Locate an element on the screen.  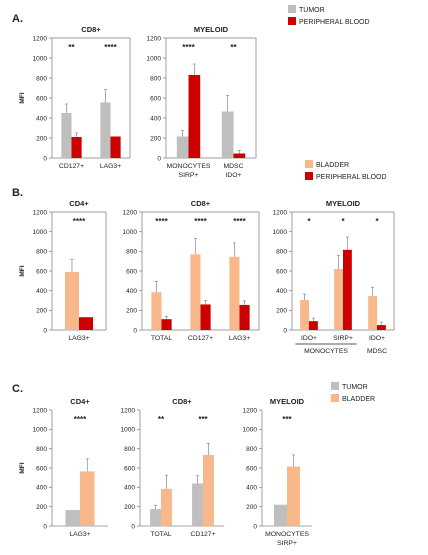
group-label: MDSC is located at coordinates (377, 351).